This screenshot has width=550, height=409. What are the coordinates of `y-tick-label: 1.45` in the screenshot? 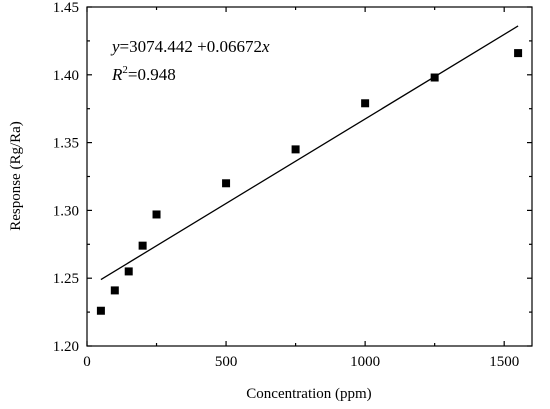 It's located at (66, 8).